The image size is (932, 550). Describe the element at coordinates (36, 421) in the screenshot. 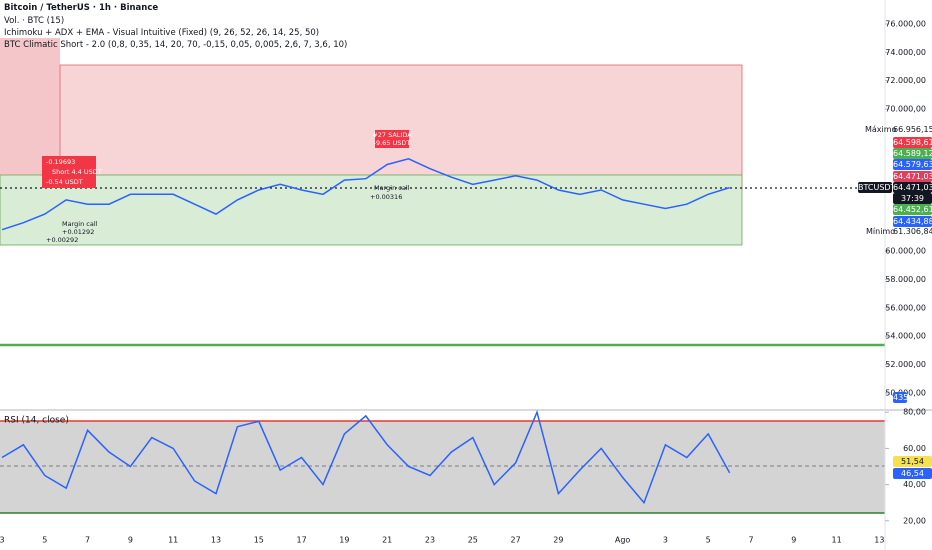

I see `rsi-title: RSI (14, close)` at that location.